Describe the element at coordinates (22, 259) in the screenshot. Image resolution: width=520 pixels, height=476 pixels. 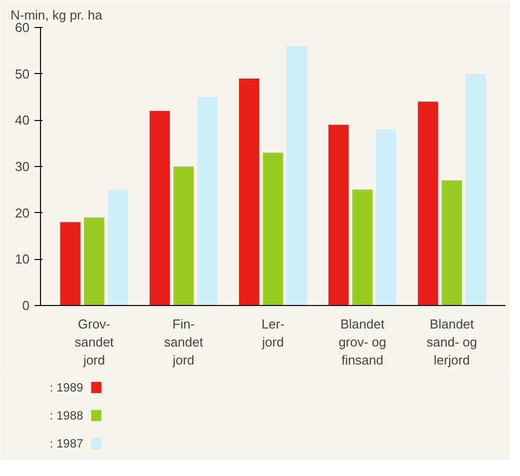
I see `y-tick-label: 10` at that location.